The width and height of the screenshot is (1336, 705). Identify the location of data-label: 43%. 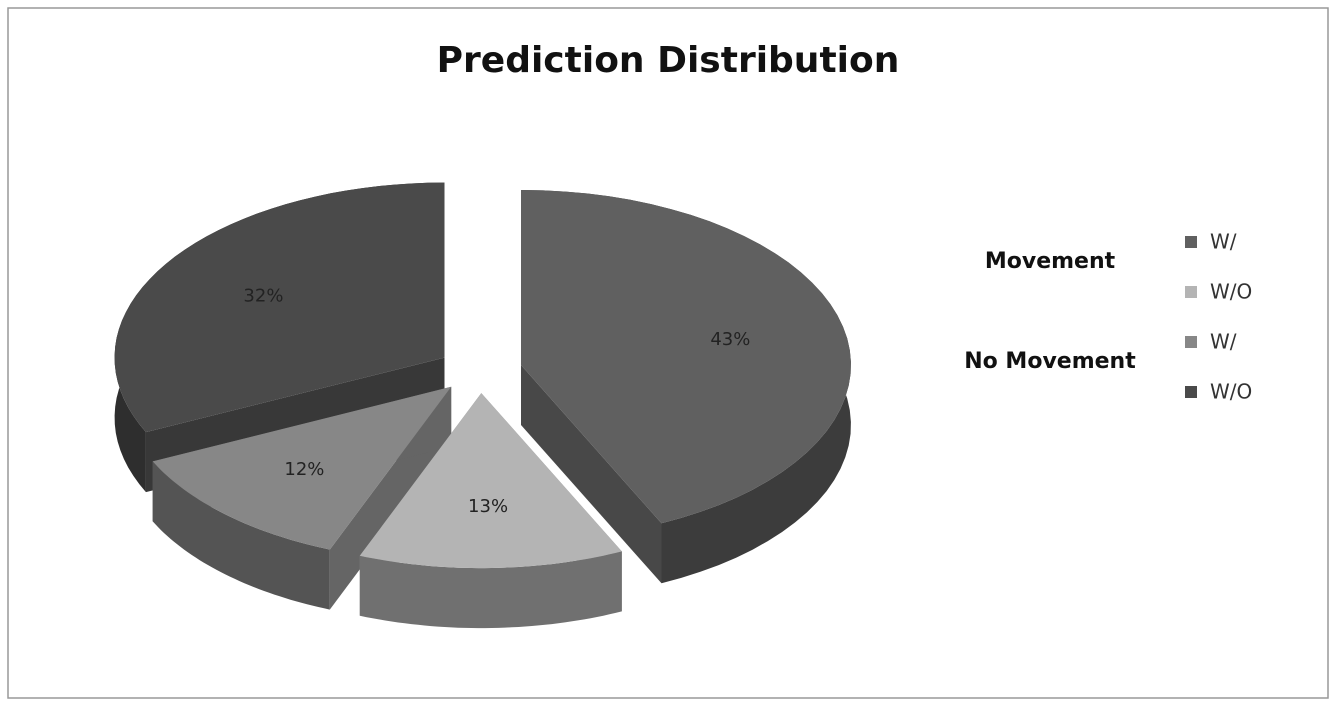
(730, 339).